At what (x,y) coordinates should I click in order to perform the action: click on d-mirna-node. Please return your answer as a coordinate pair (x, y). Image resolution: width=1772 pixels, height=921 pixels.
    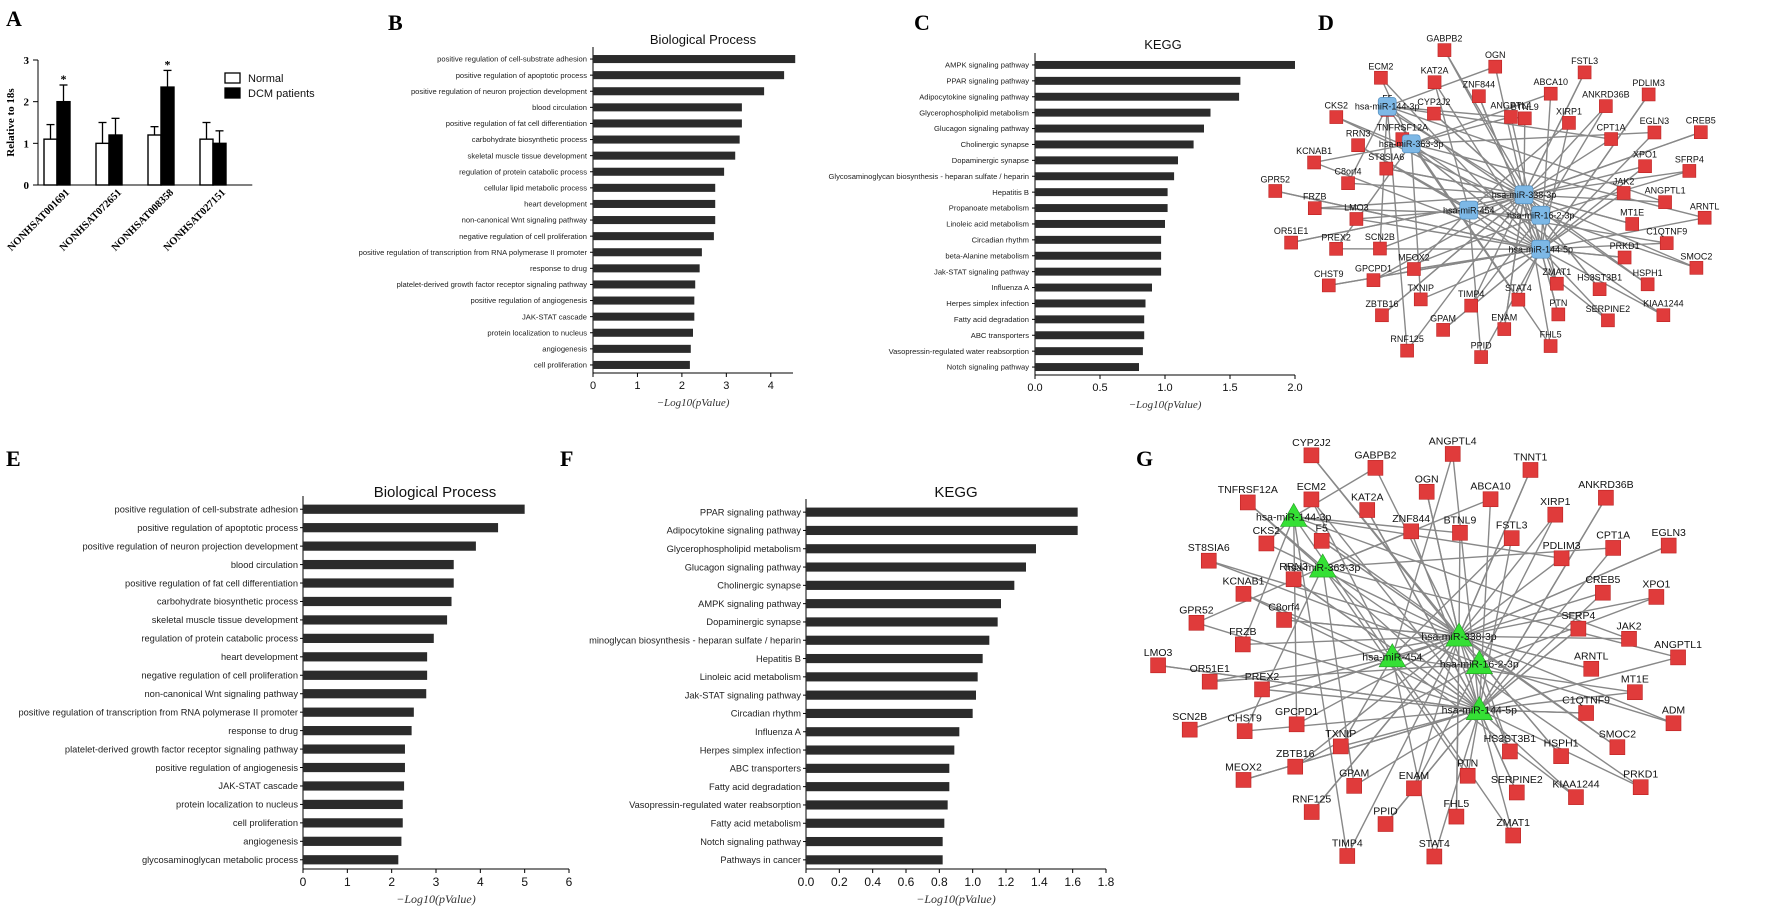
    Looking at the image, I should click on (1387, 106).